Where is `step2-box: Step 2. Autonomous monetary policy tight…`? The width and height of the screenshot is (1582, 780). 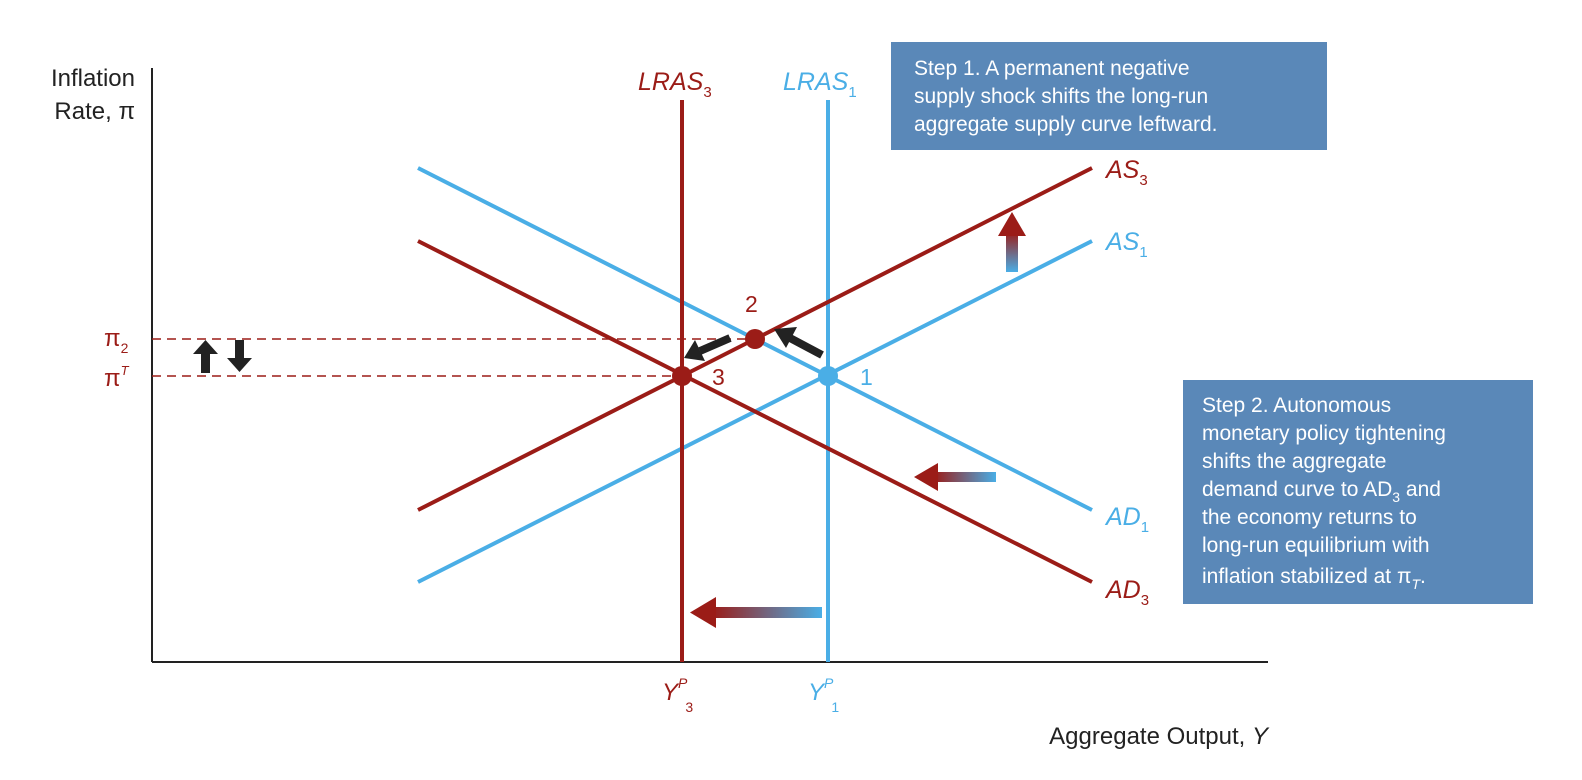 step2-box: Step 2. Autonomous monetary policy tight… is located at coordinates (1358, 492).